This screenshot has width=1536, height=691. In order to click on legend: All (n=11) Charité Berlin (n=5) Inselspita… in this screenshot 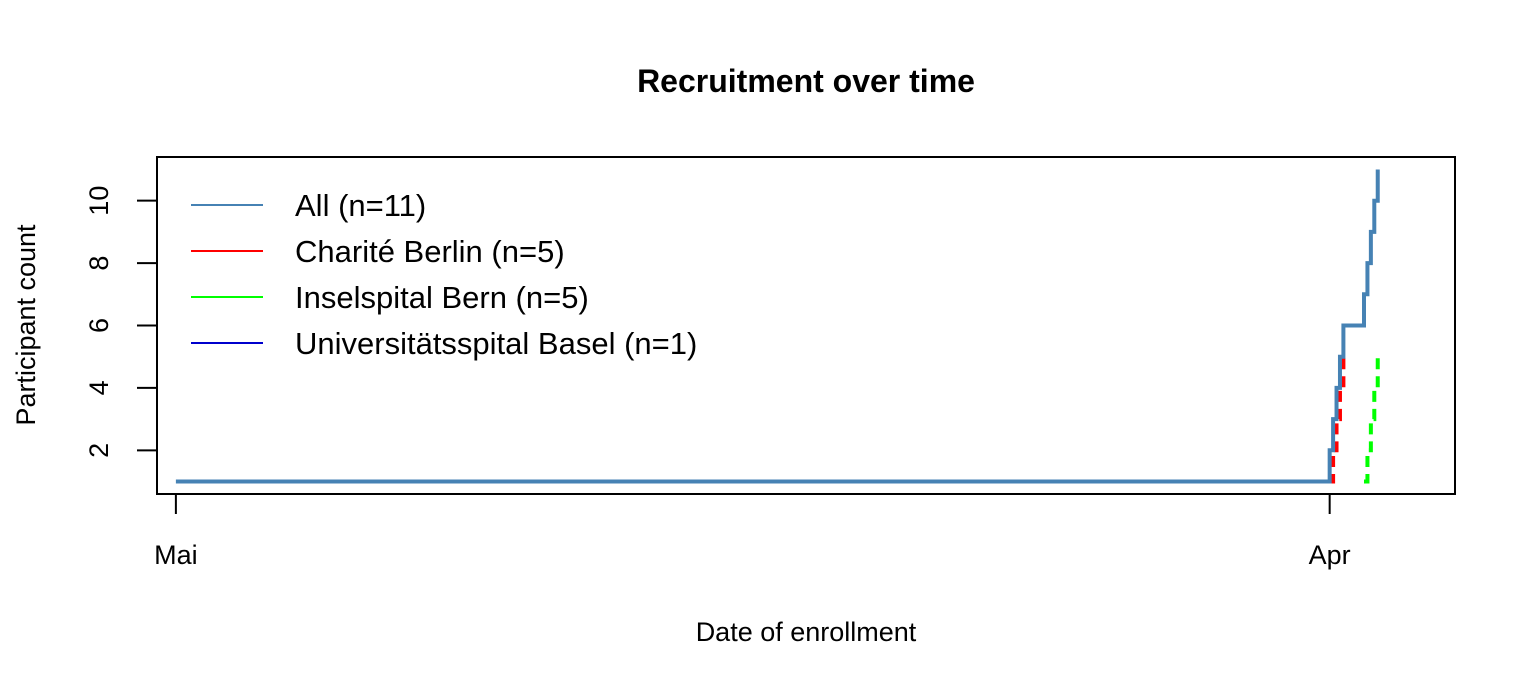, I will do `click(444, 274)`.